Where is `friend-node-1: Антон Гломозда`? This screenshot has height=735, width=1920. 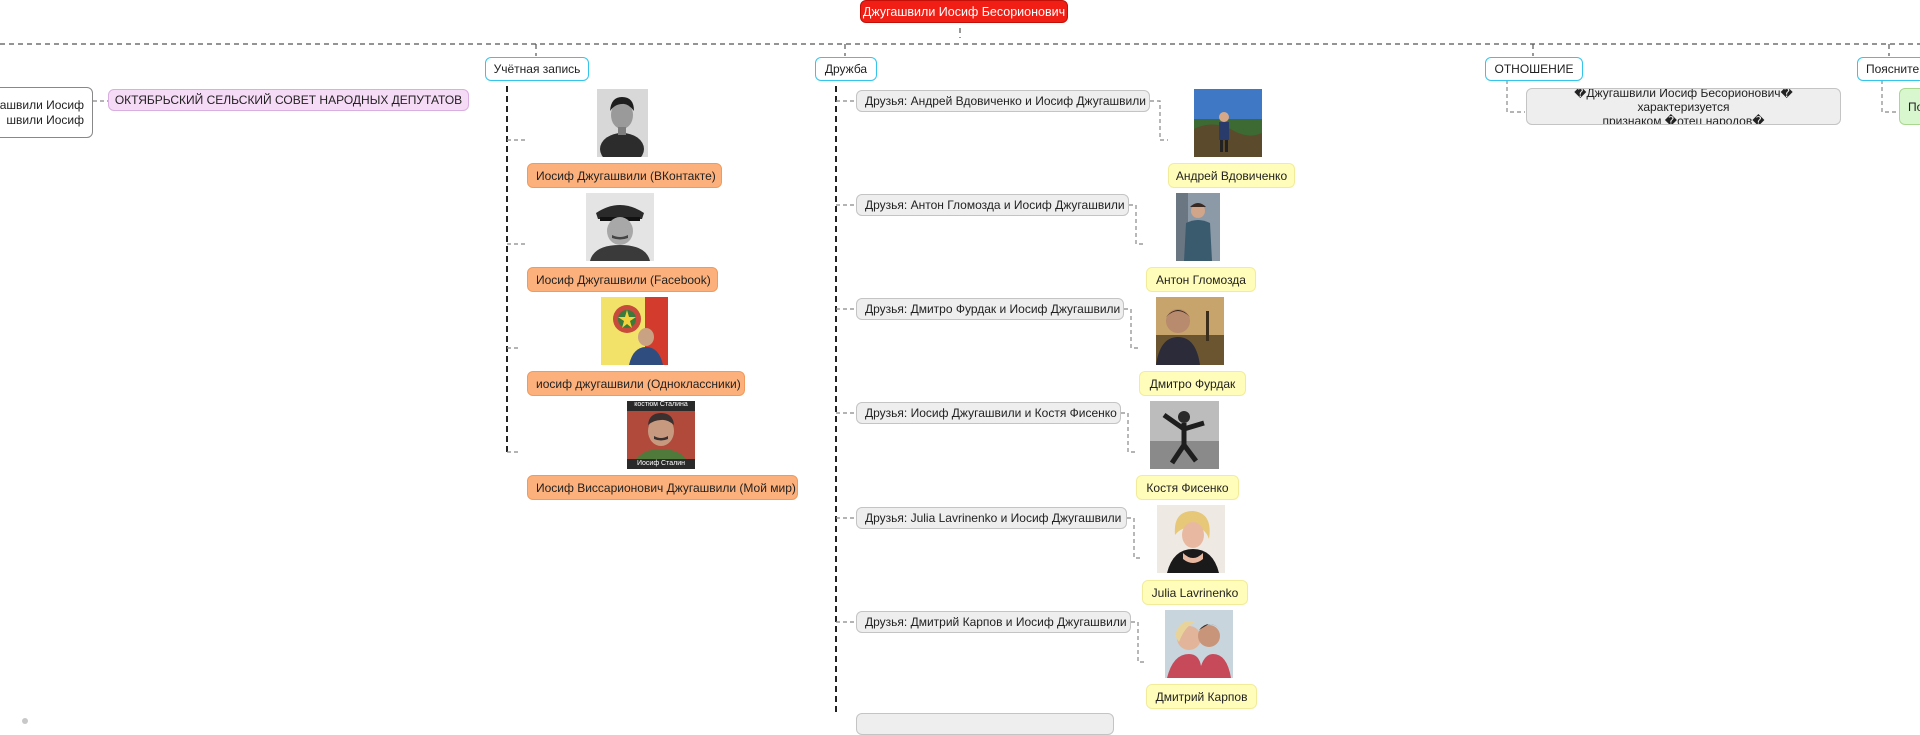
friend-node-1: Антон Гломозда is located at coordinates (1201, 279).